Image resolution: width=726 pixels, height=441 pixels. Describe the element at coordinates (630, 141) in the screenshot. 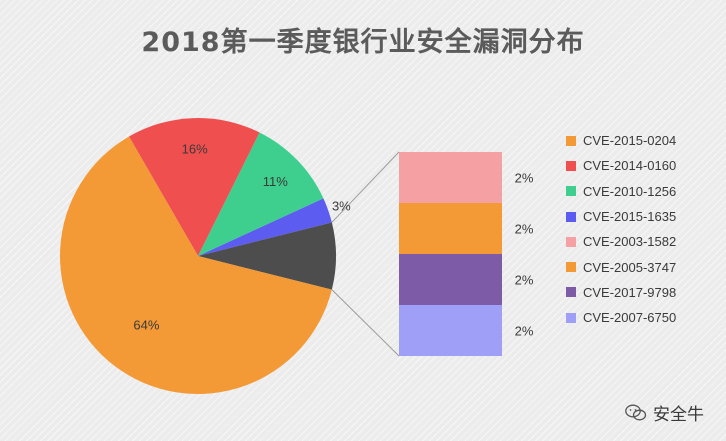

I see `legend-label: CVE-2015-0204` at that location.